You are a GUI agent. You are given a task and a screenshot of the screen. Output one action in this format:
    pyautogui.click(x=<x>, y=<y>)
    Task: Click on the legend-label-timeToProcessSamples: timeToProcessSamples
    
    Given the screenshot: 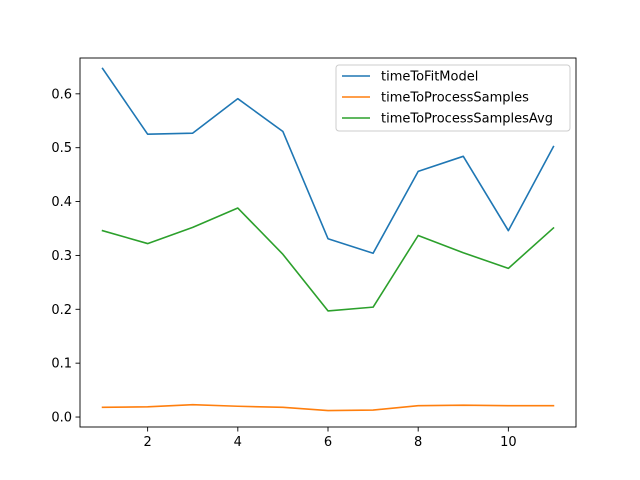 What is the action you would take?
    pyautogui.click(x=455, y=98)
    